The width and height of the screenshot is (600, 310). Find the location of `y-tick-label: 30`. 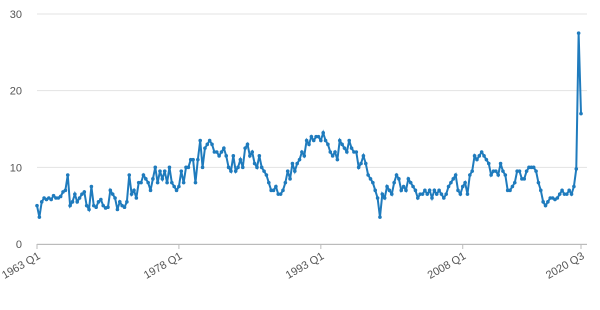

y-tick-label: 30 is located at coordinates (16, 15).